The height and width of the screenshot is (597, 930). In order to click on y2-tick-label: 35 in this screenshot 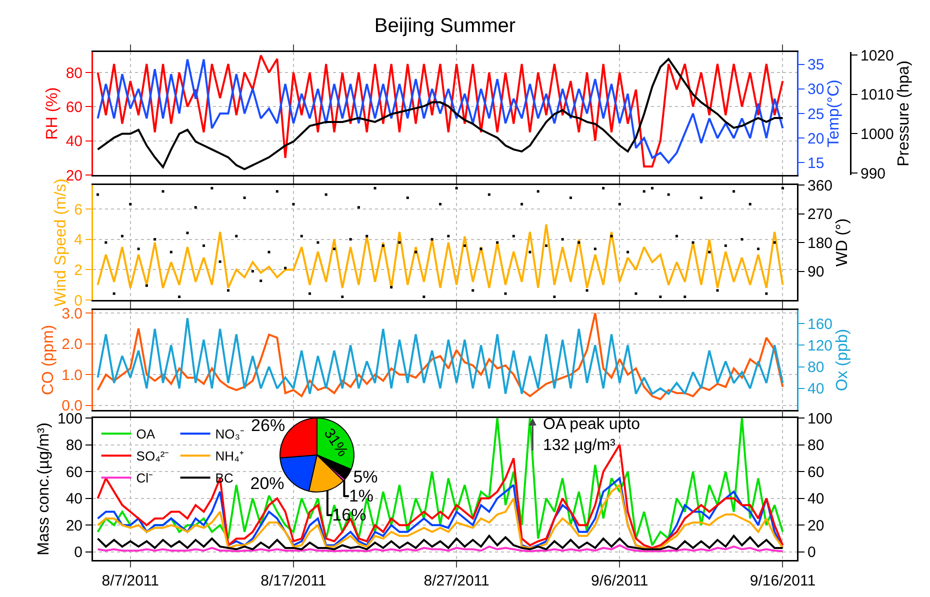, I will do `click(816, 65)`.